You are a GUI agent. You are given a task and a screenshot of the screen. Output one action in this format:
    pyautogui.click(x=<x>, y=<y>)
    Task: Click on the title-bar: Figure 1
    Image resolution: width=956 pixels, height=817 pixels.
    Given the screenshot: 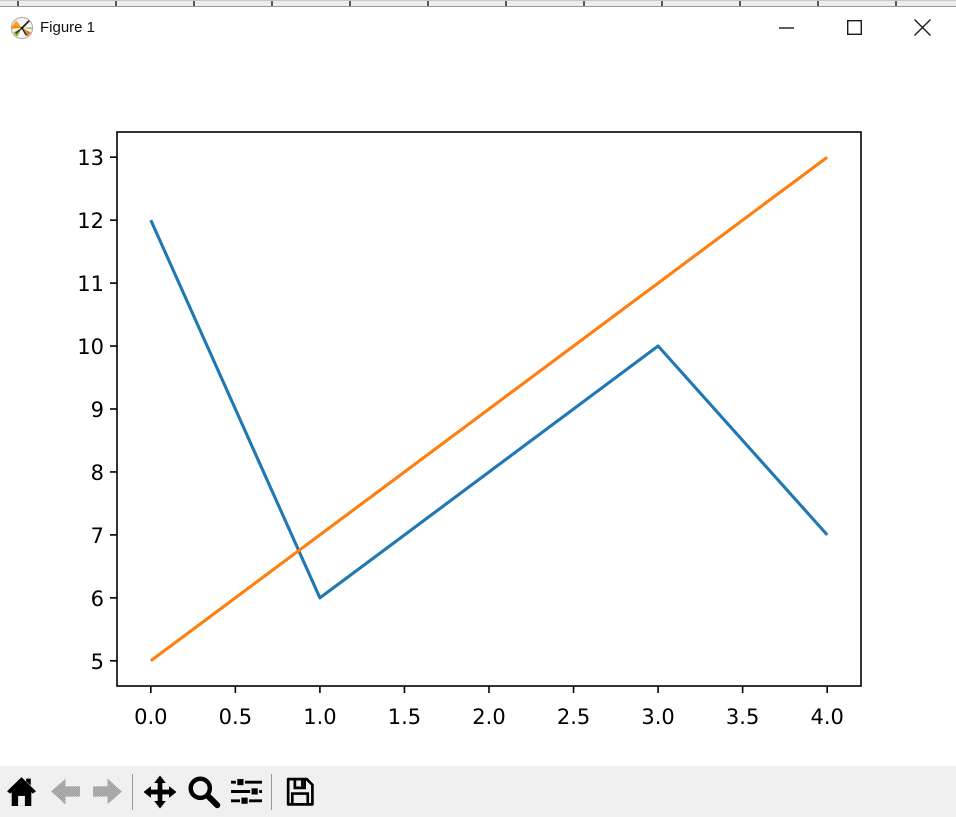 What is the action you would take?
    pyautogui.click(x=478, y=27)
    